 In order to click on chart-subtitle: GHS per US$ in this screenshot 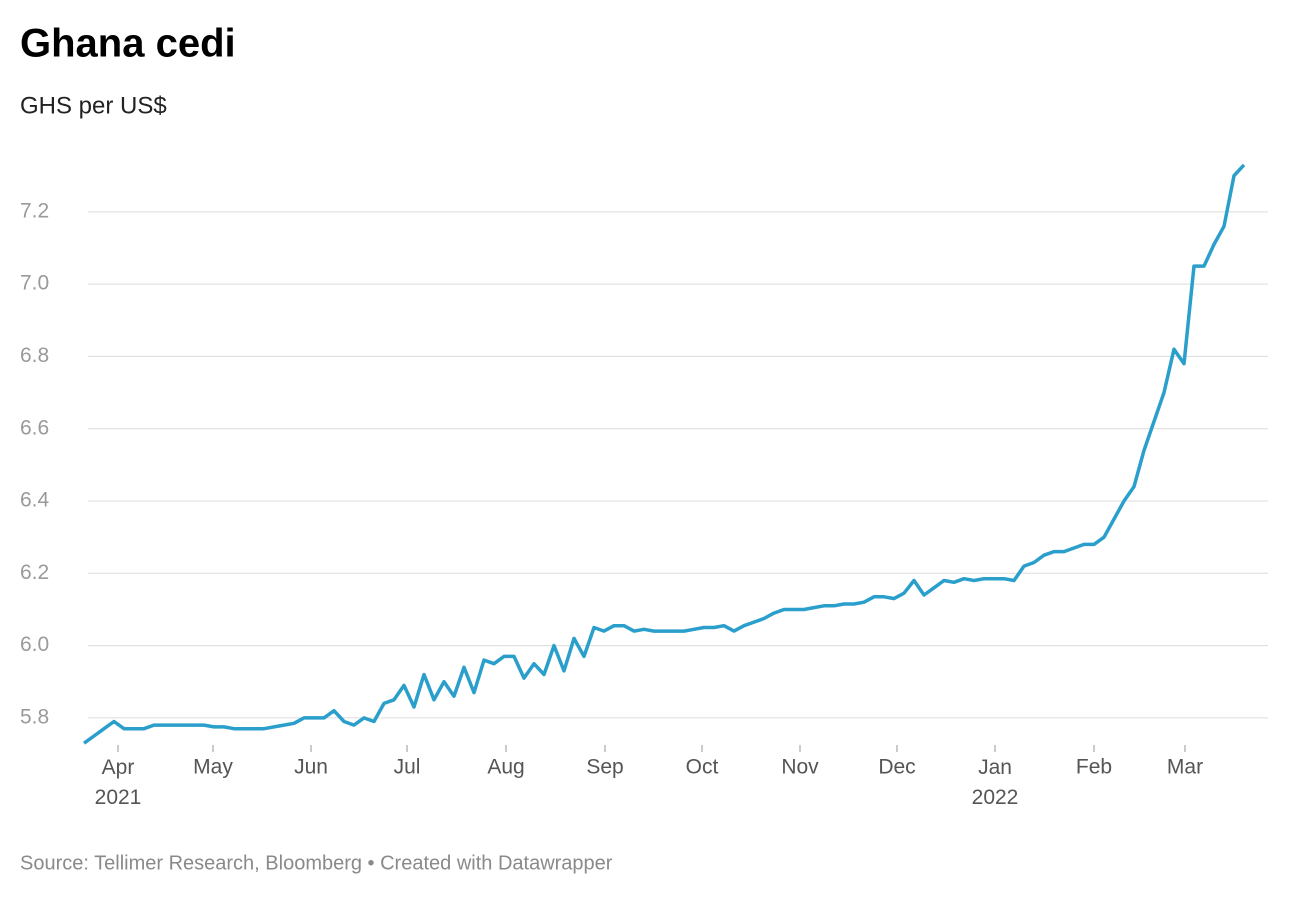, I will do `click(93, 105)`.